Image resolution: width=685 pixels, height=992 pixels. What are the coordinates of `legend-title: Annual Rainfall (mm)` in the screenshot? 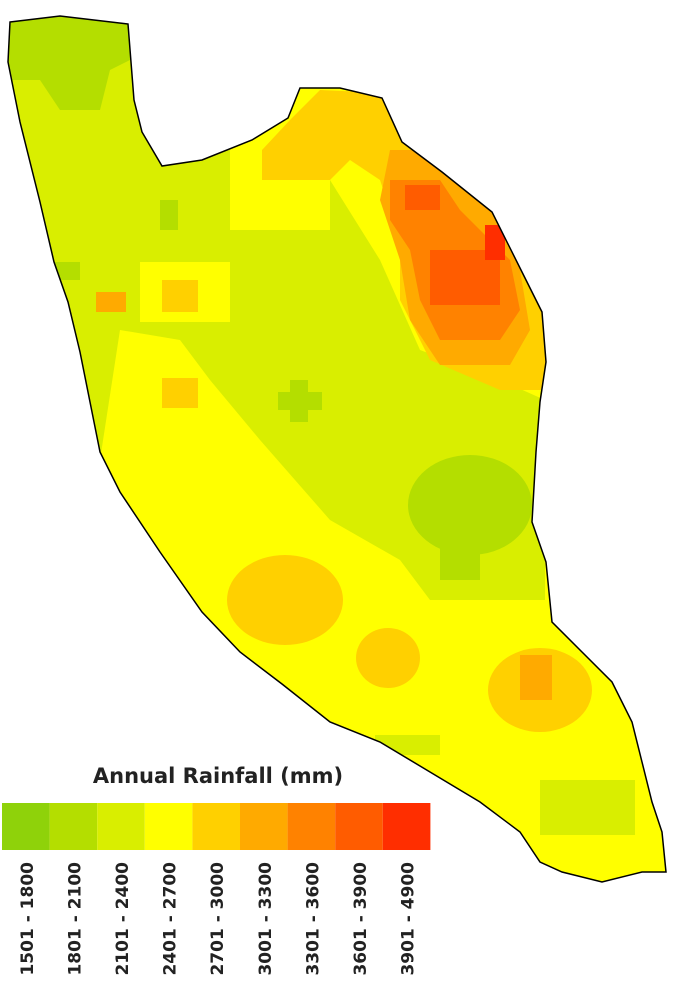 It's located at (218, 776).